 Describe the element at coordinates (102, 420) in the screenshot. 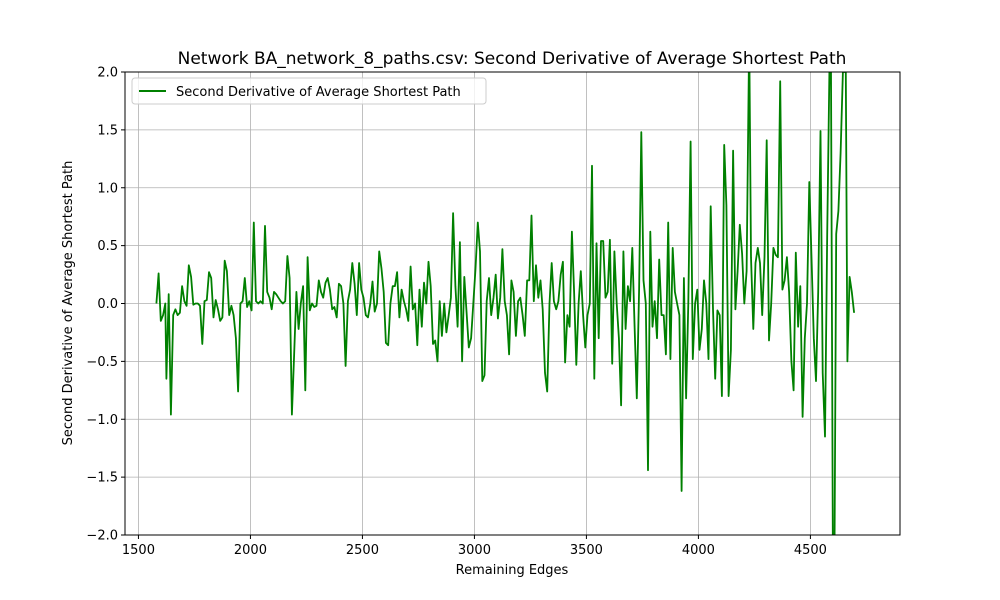

I see `y-tick-label: −1.0` at that location.